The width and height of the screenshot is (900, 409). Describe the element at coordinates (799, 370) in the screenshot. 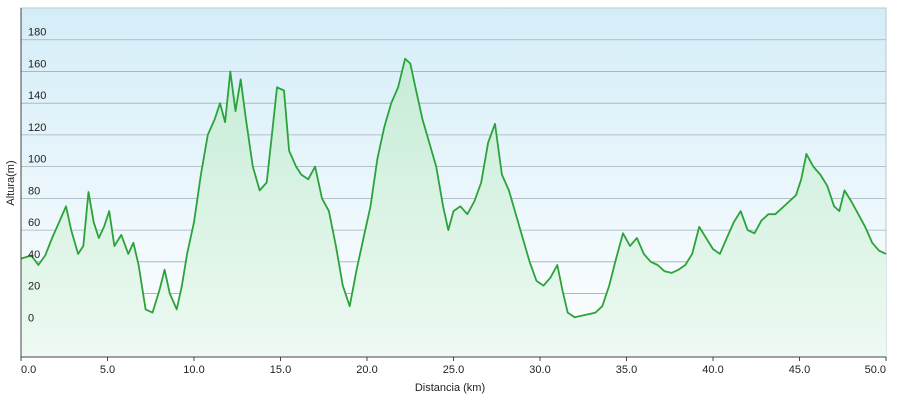

I see `x-tick-label: 45.0` at that location.